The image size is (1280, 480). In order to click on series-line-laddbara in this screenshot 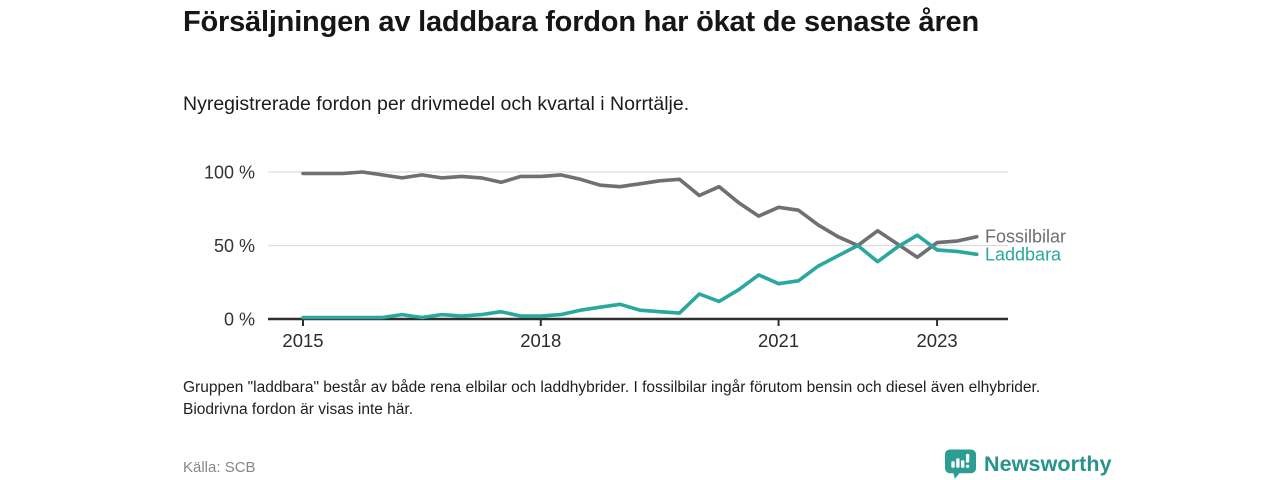, I will do `click(640, 276)`.